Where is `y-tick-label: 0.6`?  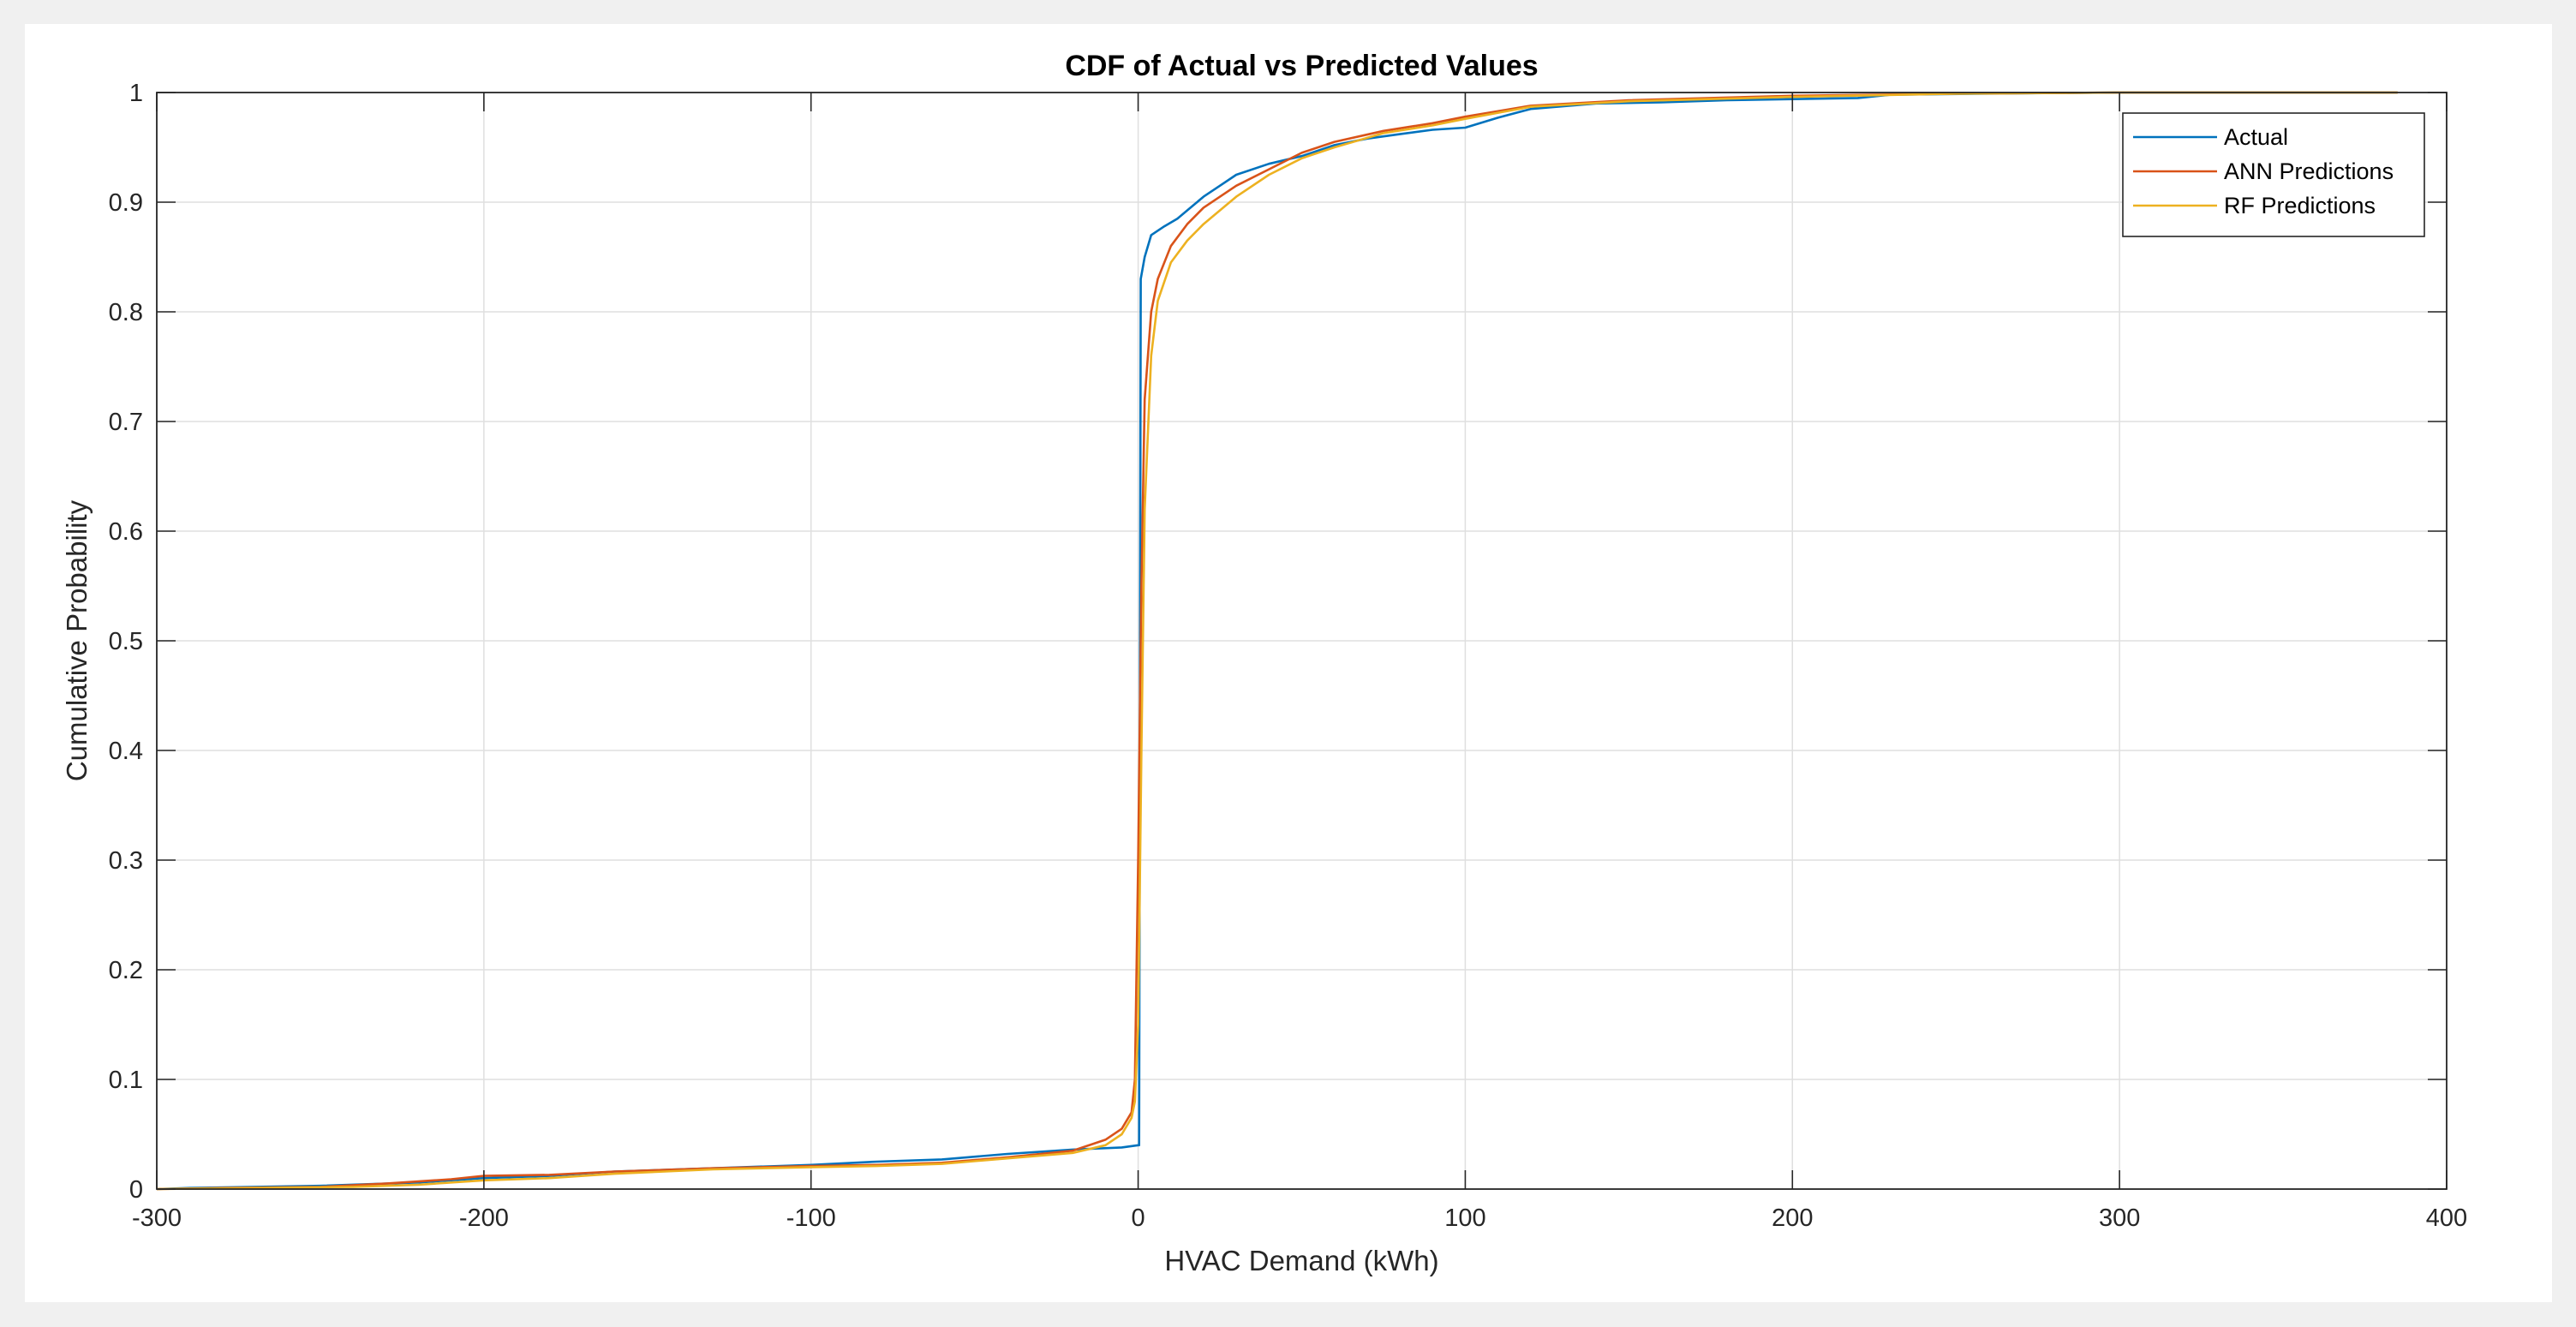 y-tick-label: 0.6 is located at coordinates (126, 532).